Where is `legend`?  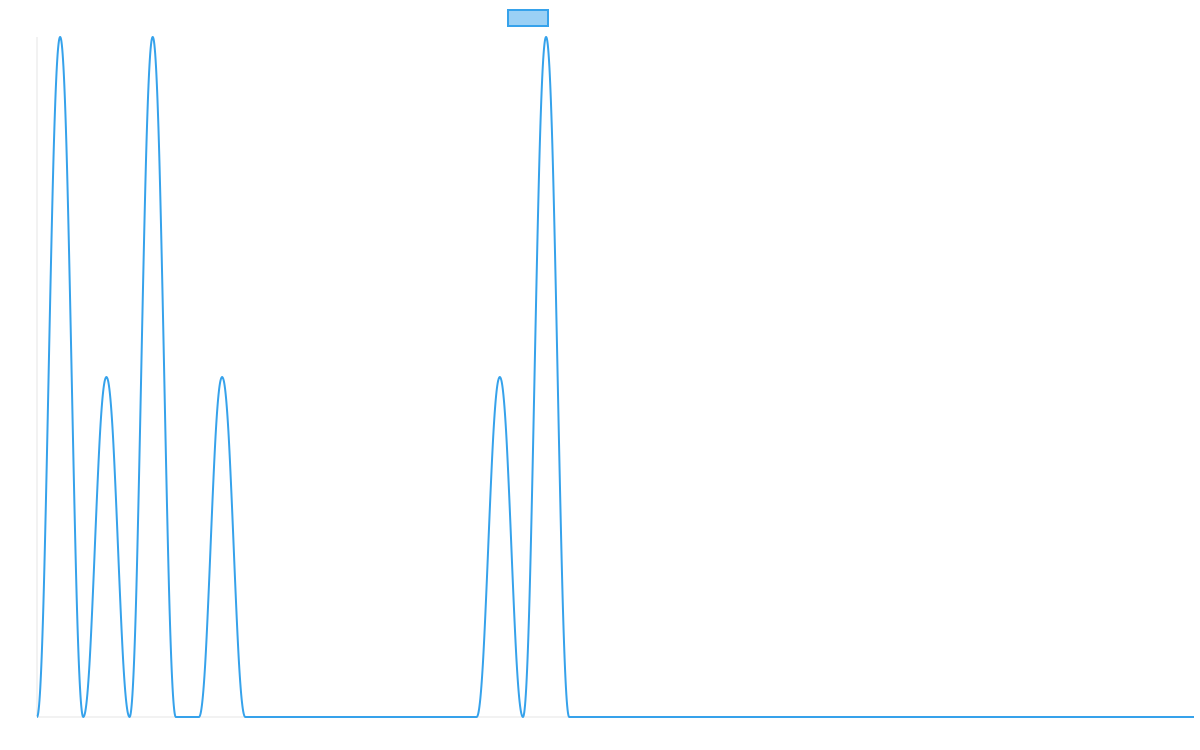 legend is located at coordinates (528, 18).